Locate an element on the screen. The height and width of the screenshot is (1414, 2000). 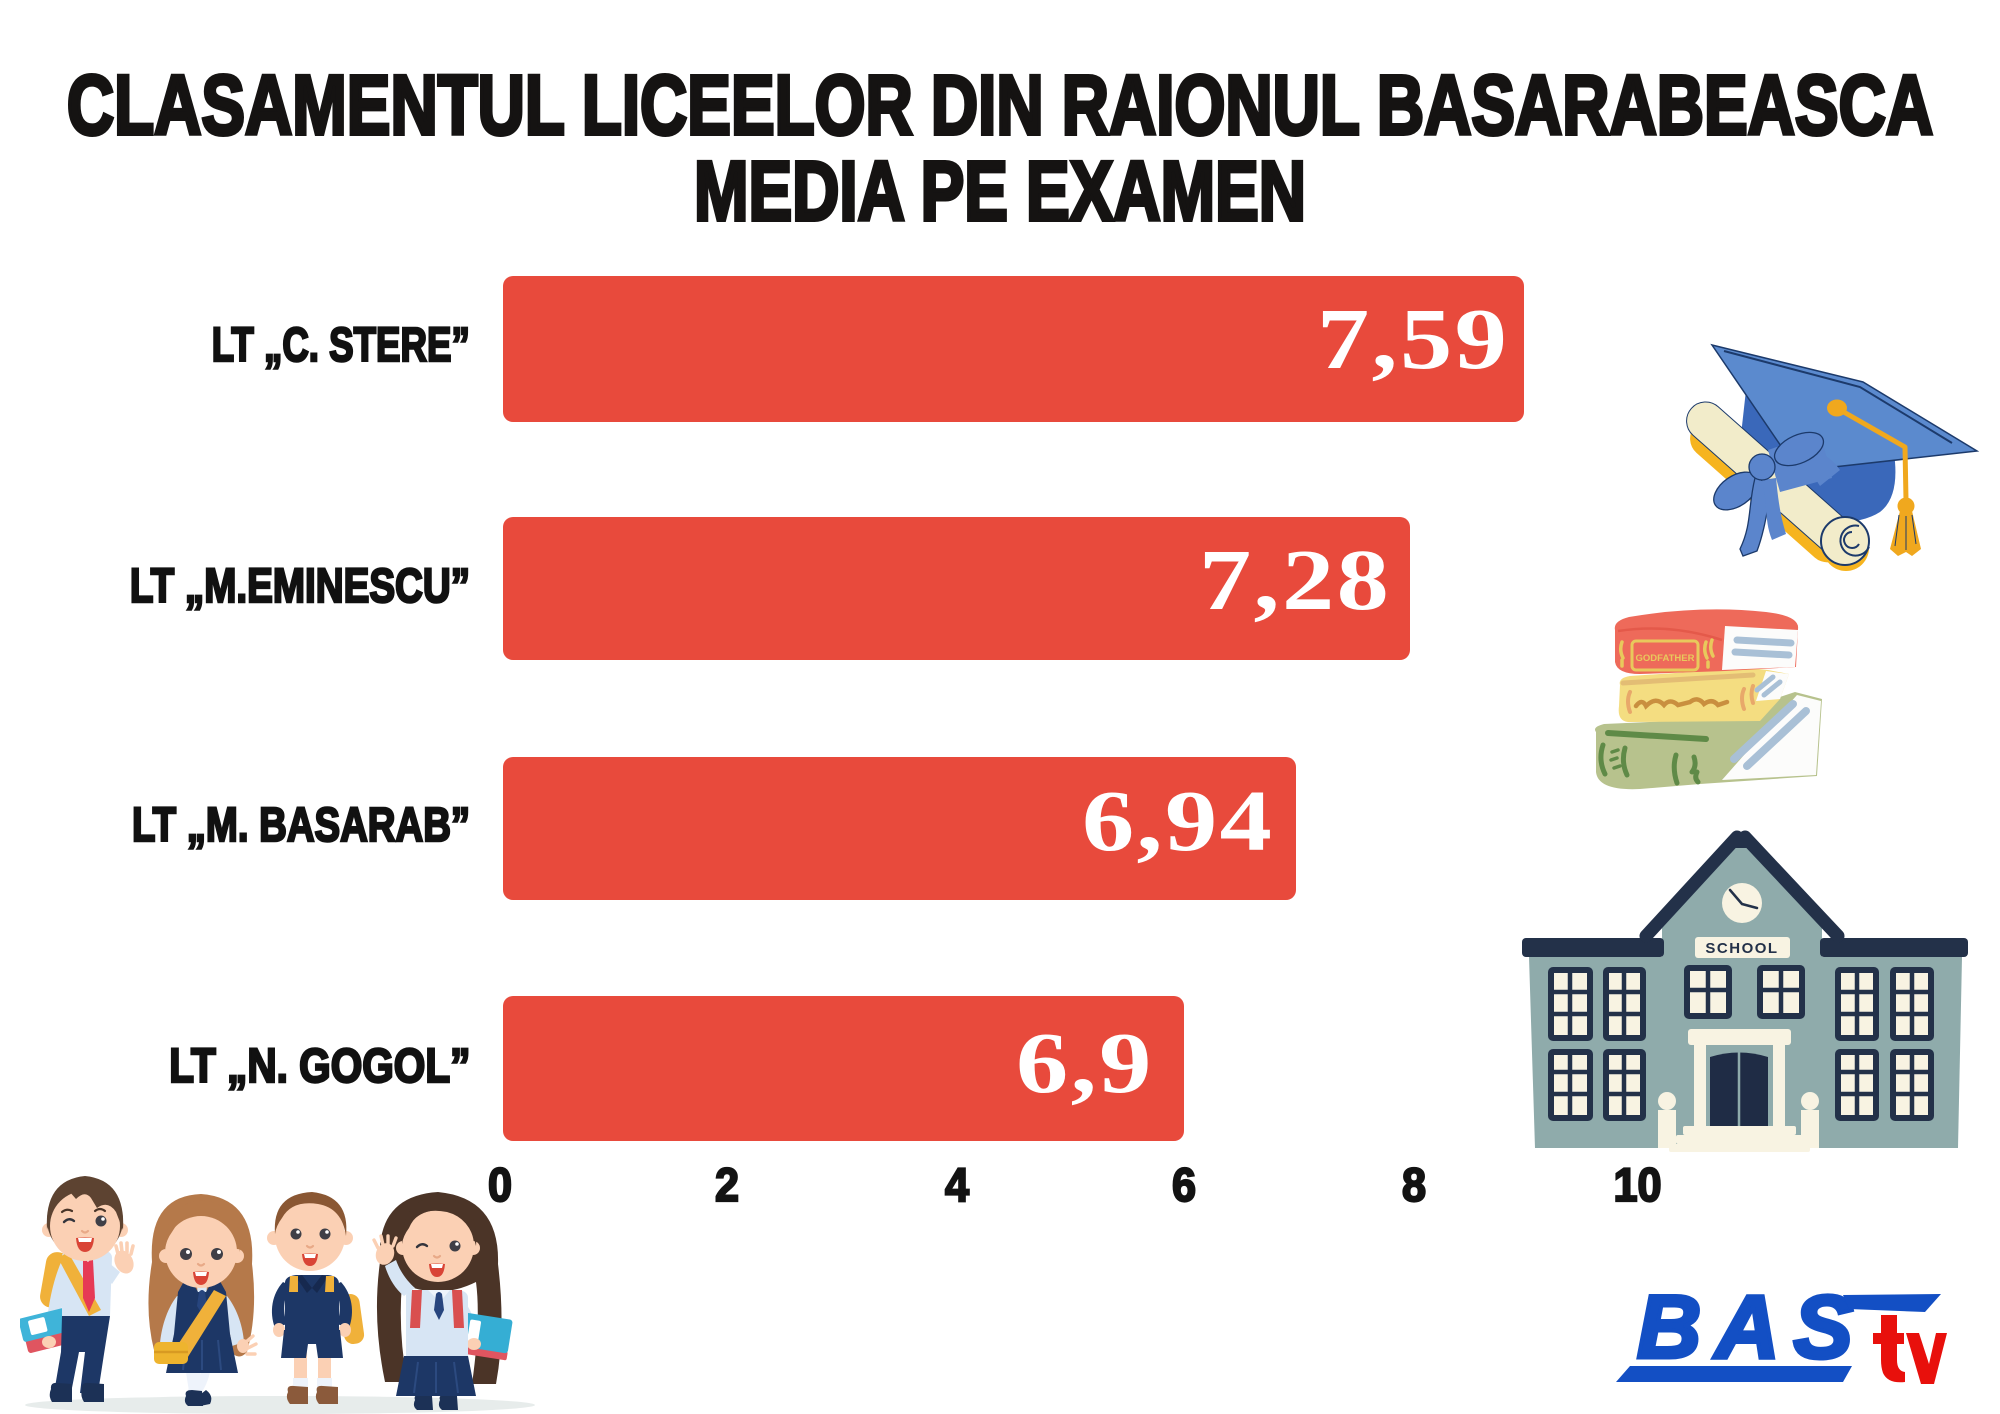
svg-text: GODFATHER is located at coordinates (1665, 658).